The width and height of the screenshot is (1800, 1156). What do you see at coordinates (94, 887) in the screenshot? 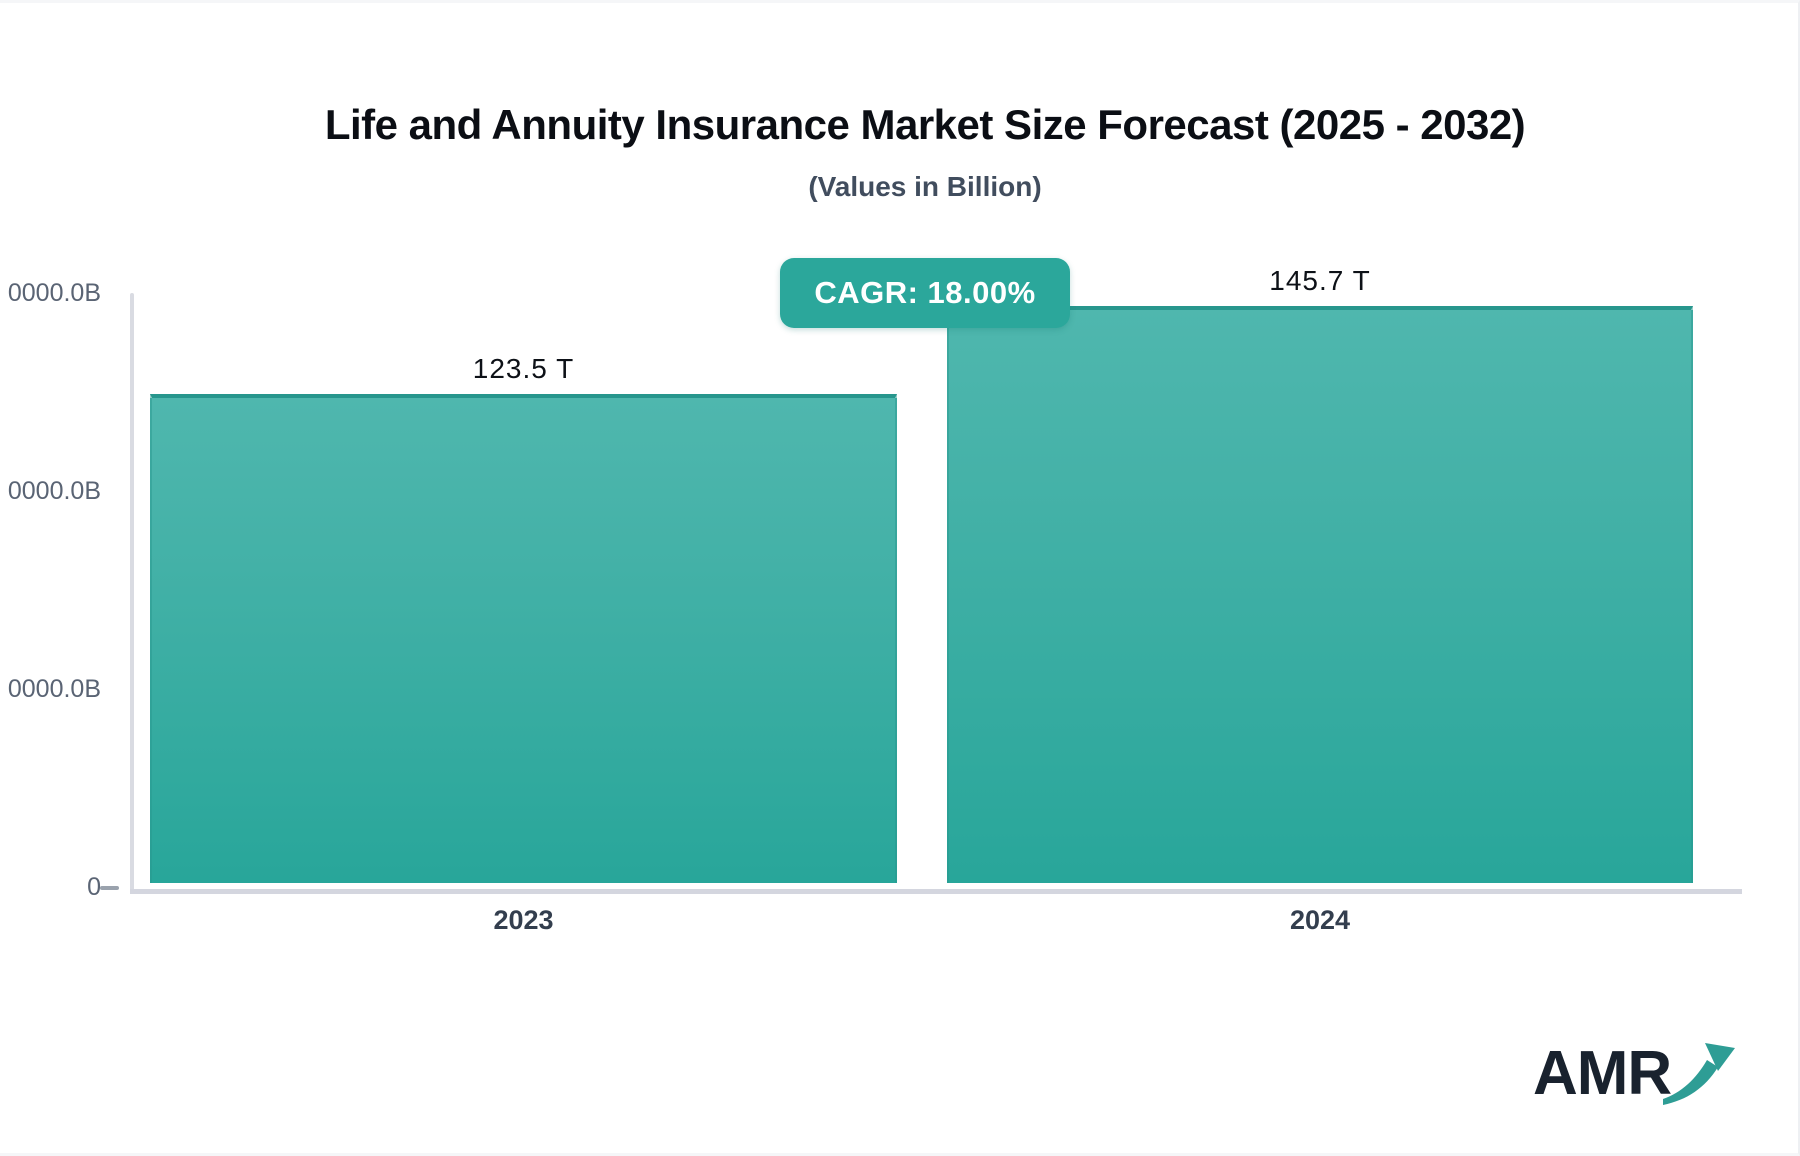
I see `y-axis-tick-label-zero: 0` at bounding box center [94, 887].